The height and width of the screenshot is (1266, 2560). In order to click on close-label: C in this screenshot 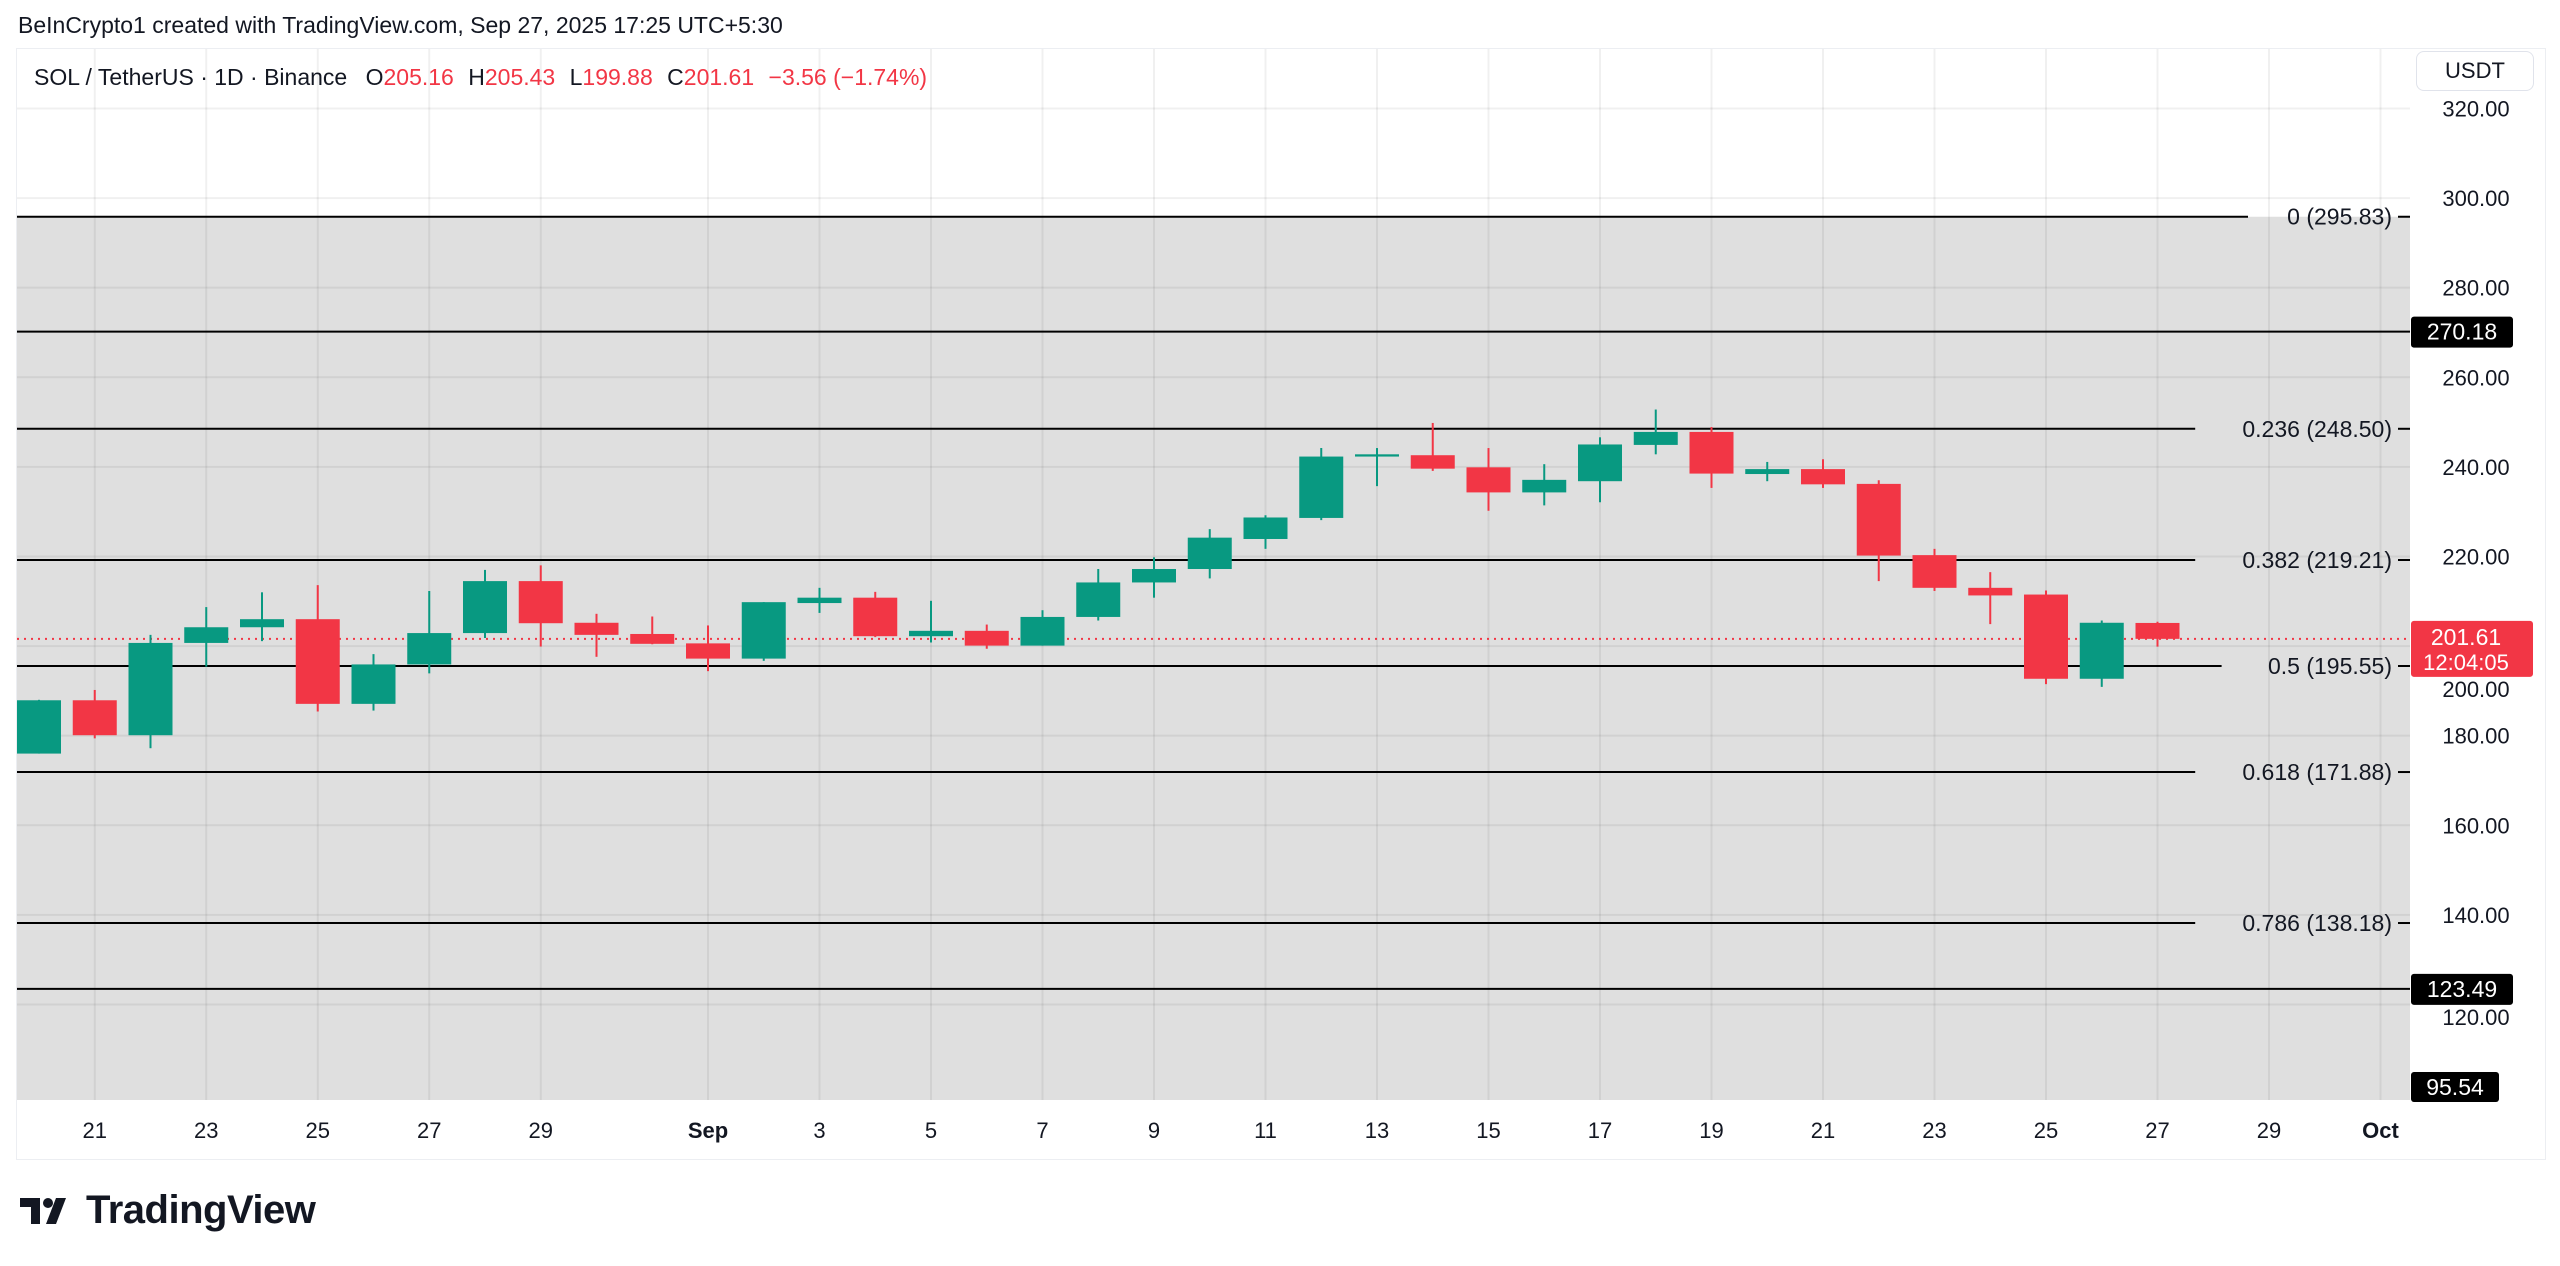, I will do `click(675, 77)`.